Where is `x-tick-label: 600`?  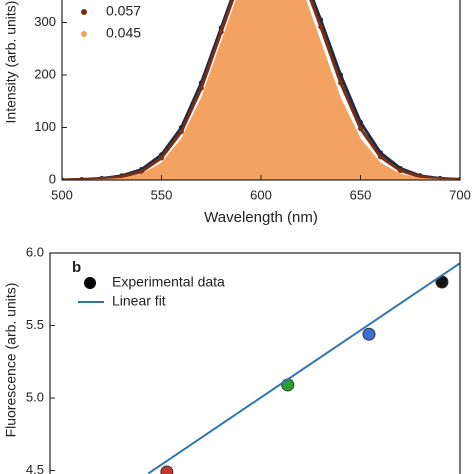 x-tick-label: 600 is located at coordinates (261, 194).